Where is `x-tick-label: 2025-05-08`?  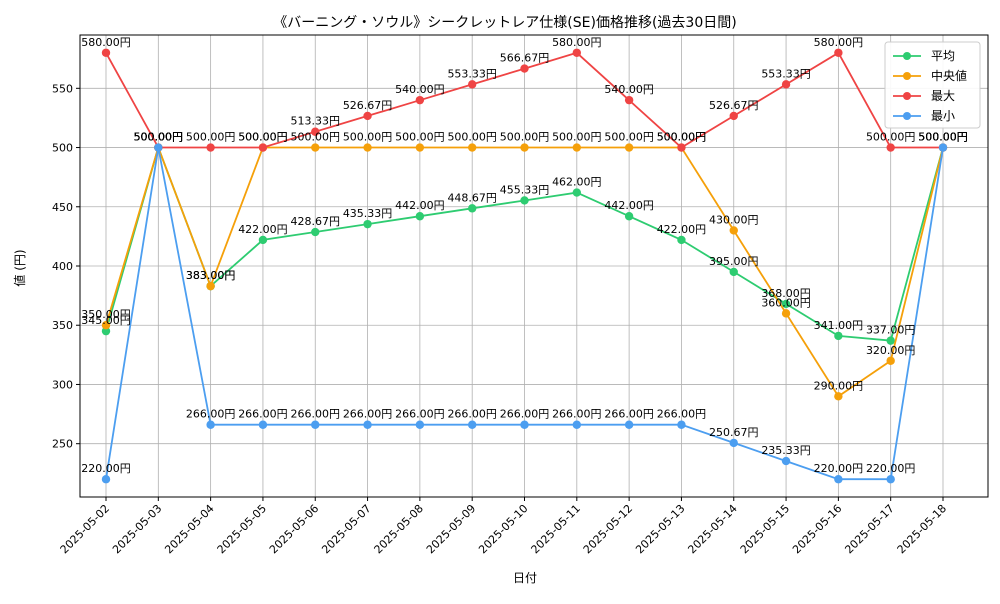
x-tick-label: 2025-05-08 is located at coordinates (399, 529).